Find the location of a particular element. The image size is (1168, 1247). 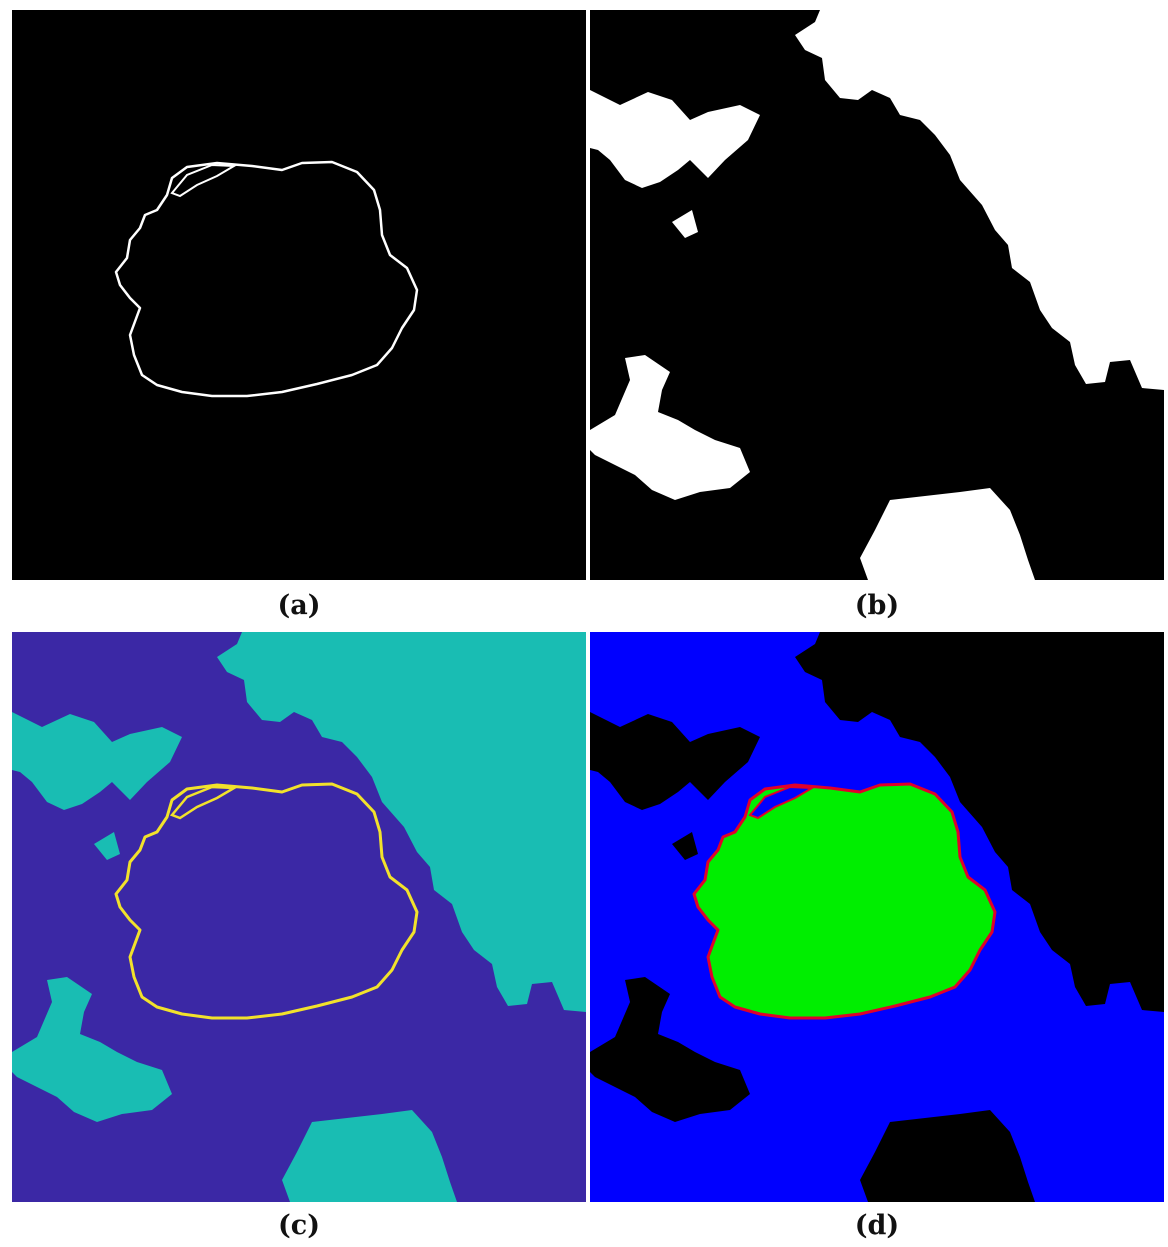

segmented-lesion-fill is located at coordinates (844, 901).